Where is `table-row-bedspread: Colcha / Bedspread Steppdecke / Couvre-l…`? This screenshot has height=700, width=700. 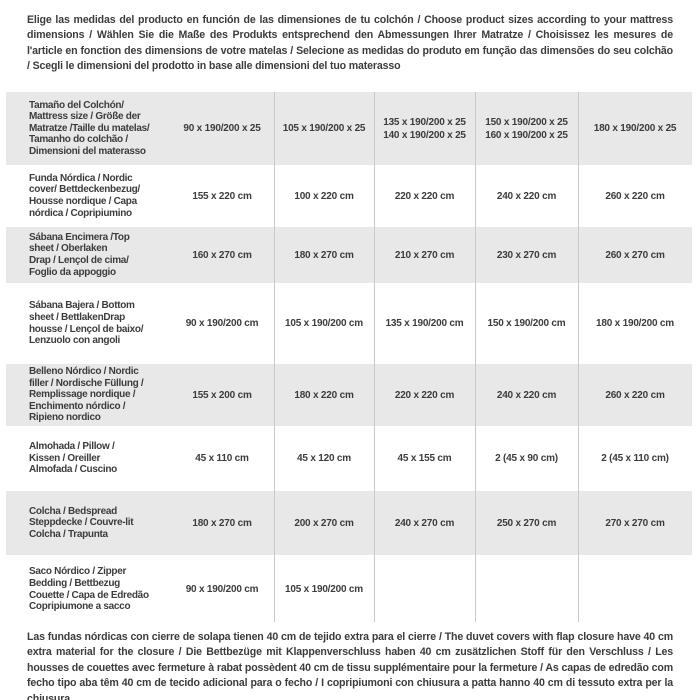 table-row-bedspread: Colcha / Bedspread Steppdecke / Couvre-l… is located at coordinates (349, 524).